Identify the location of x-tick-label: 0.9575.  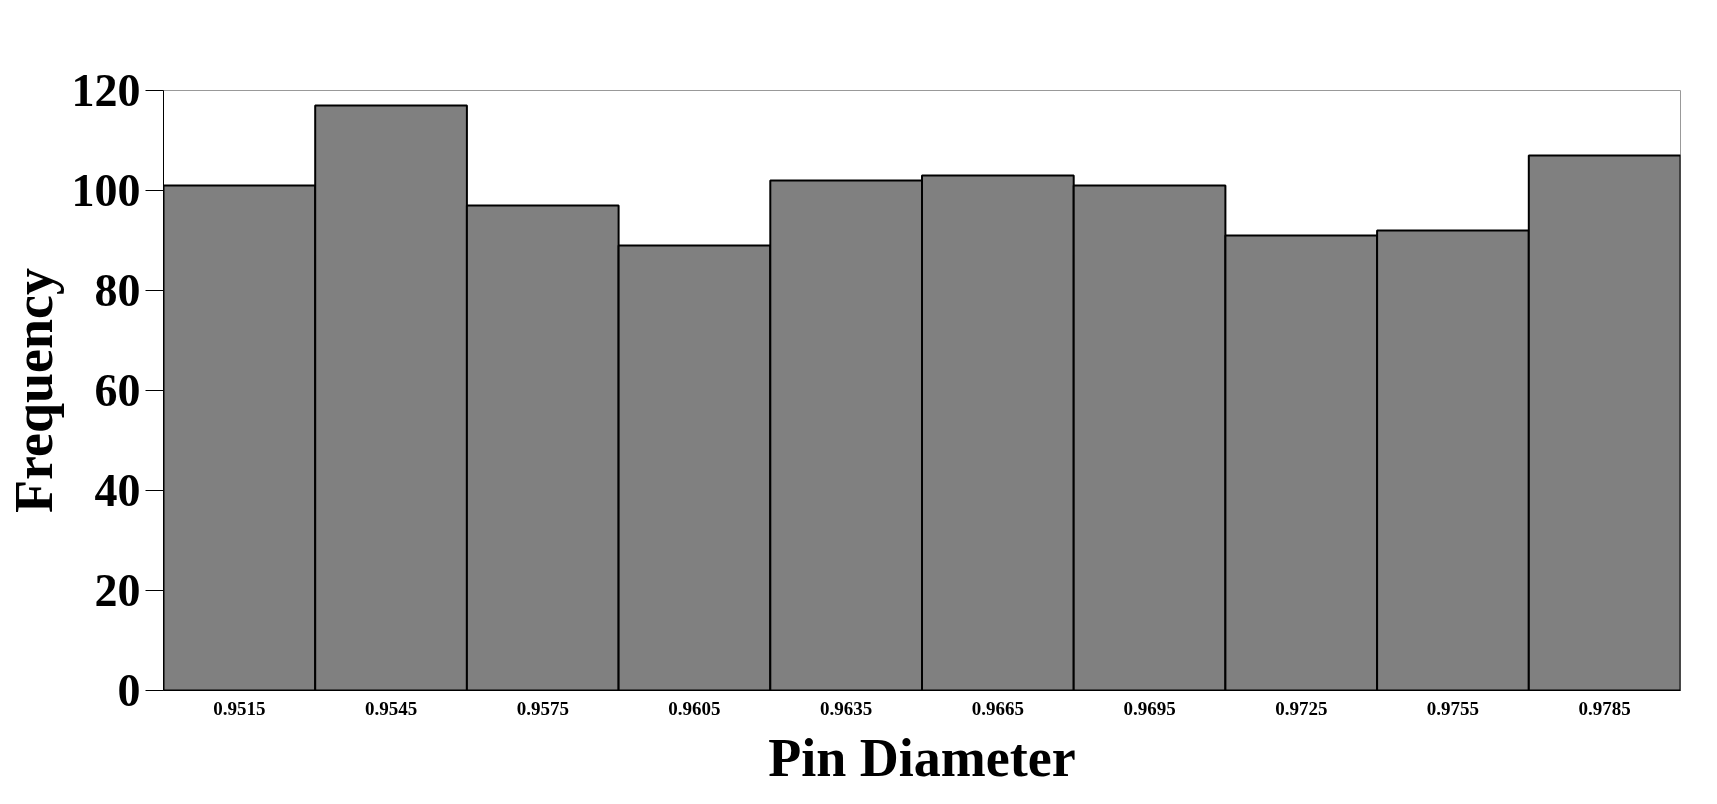
(542, 708).